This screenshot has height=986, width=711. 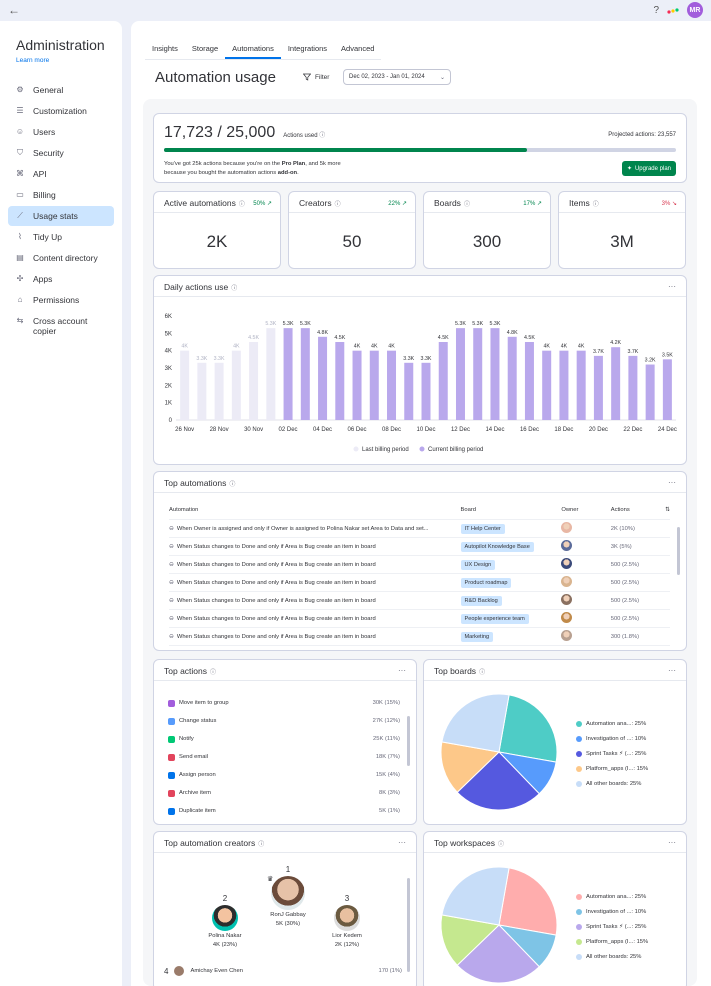 I want to click on board-tag: IT Help Center, so click(x=482, y=528).